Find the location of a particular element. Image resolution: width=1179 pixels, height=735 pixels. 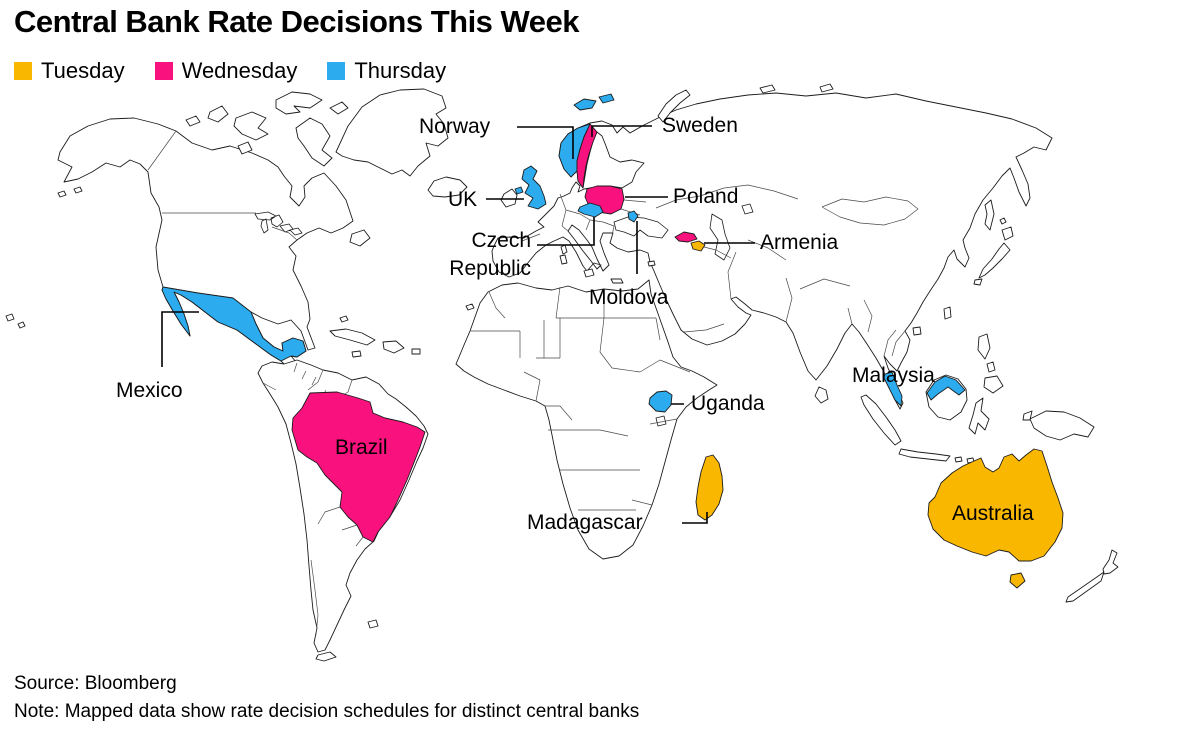

europe-islands is located at coordinates (630, 197).